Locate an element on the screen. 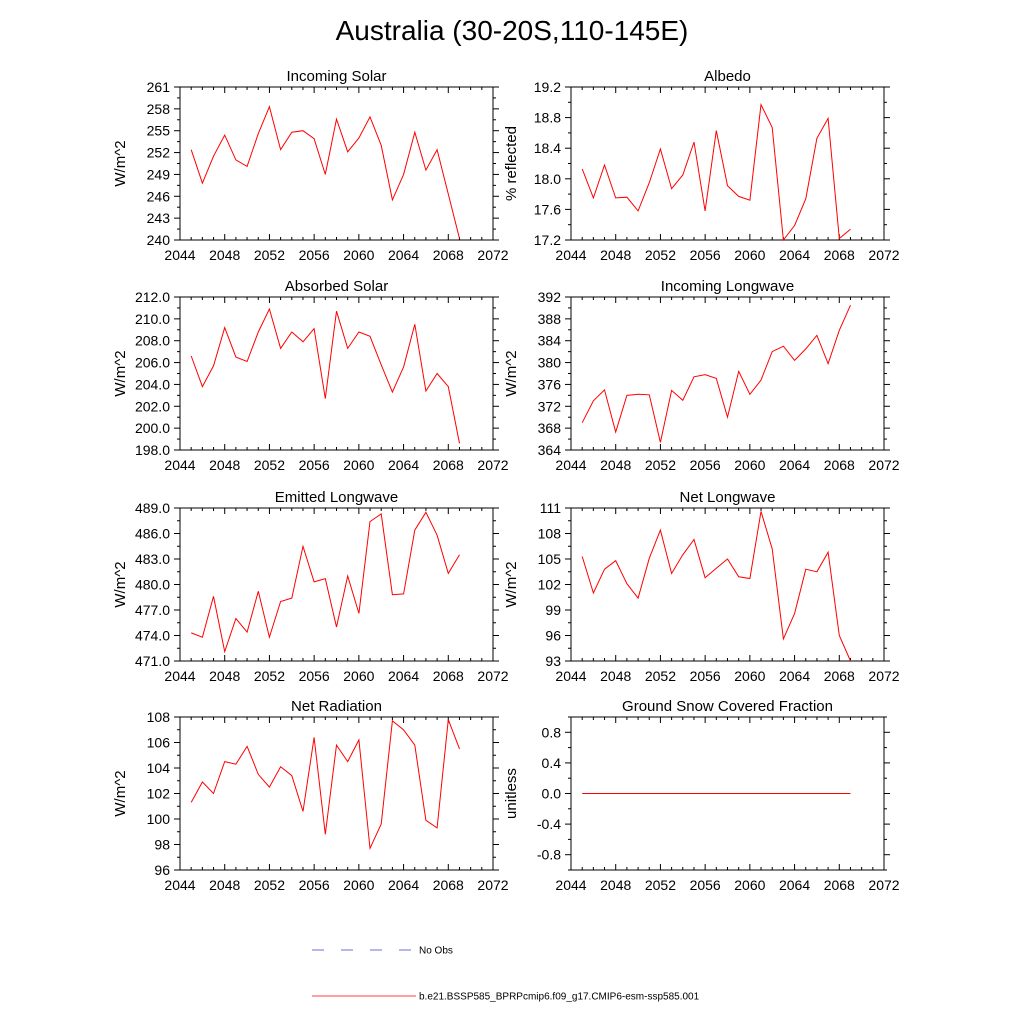  legend-obs-label: No Obs is located at coordinates (436, 951).